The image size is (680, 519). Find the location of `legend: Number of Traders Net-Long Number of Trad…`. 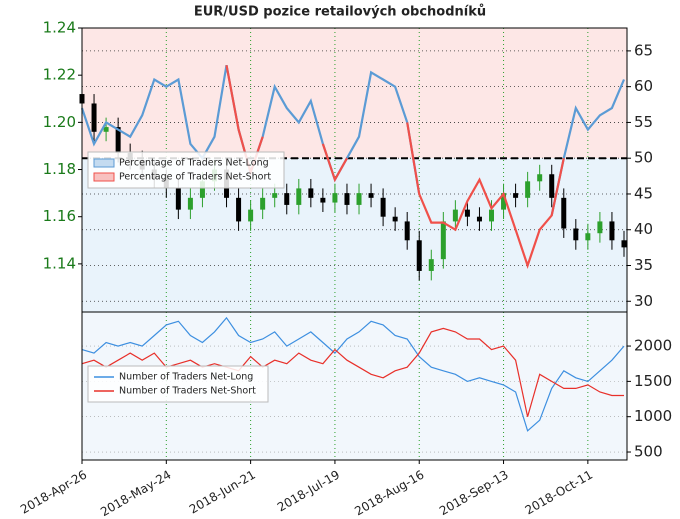

legend: Number of Traders Net-Long Number of Trad… is located at coordinates (178, 384).